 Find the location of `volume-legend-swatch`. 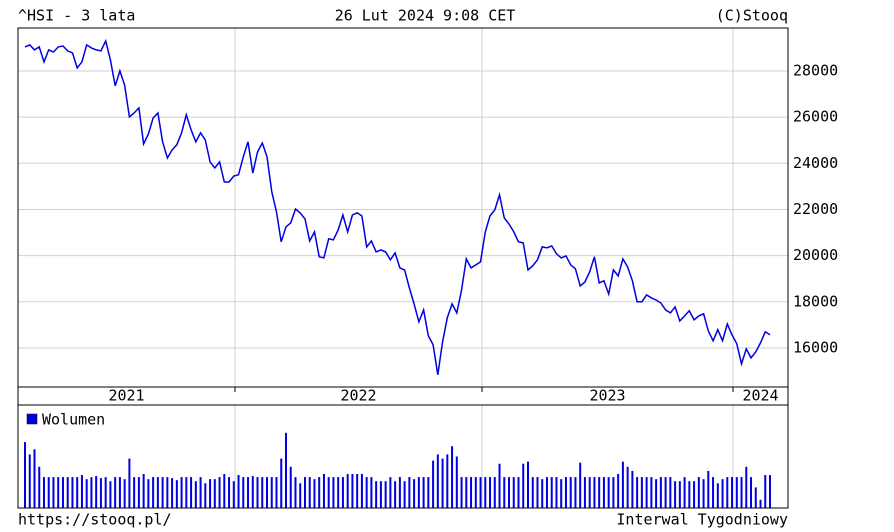

volume-legend-swatch is located at coordinates (32, 419).